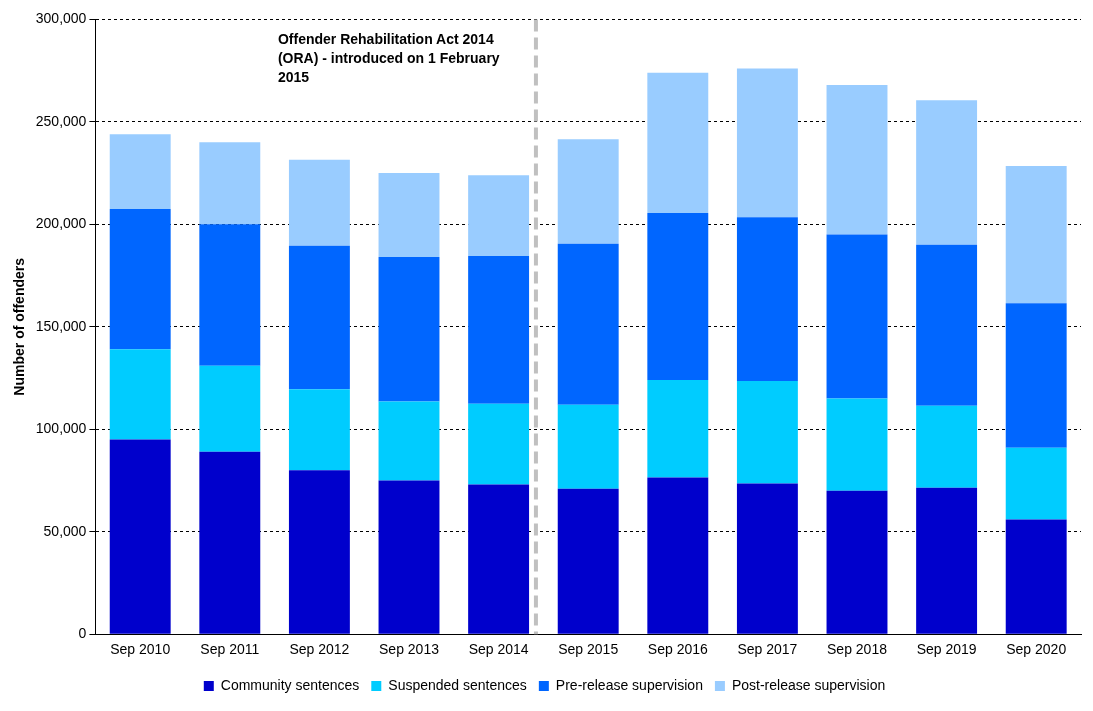 The height and width of the screenshot is (711, 1093). I want to click on y-tick-label: 250,000, so click(61, 120).